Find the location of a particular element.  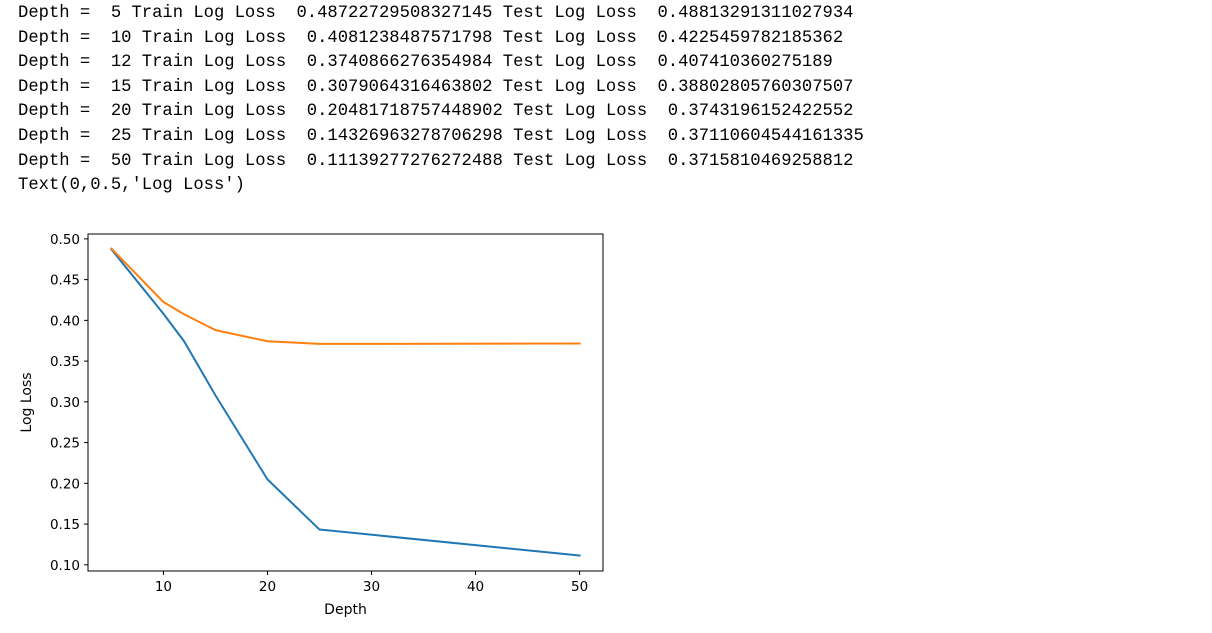

x-tick-label: 50 is located at coordinates (579, 587).